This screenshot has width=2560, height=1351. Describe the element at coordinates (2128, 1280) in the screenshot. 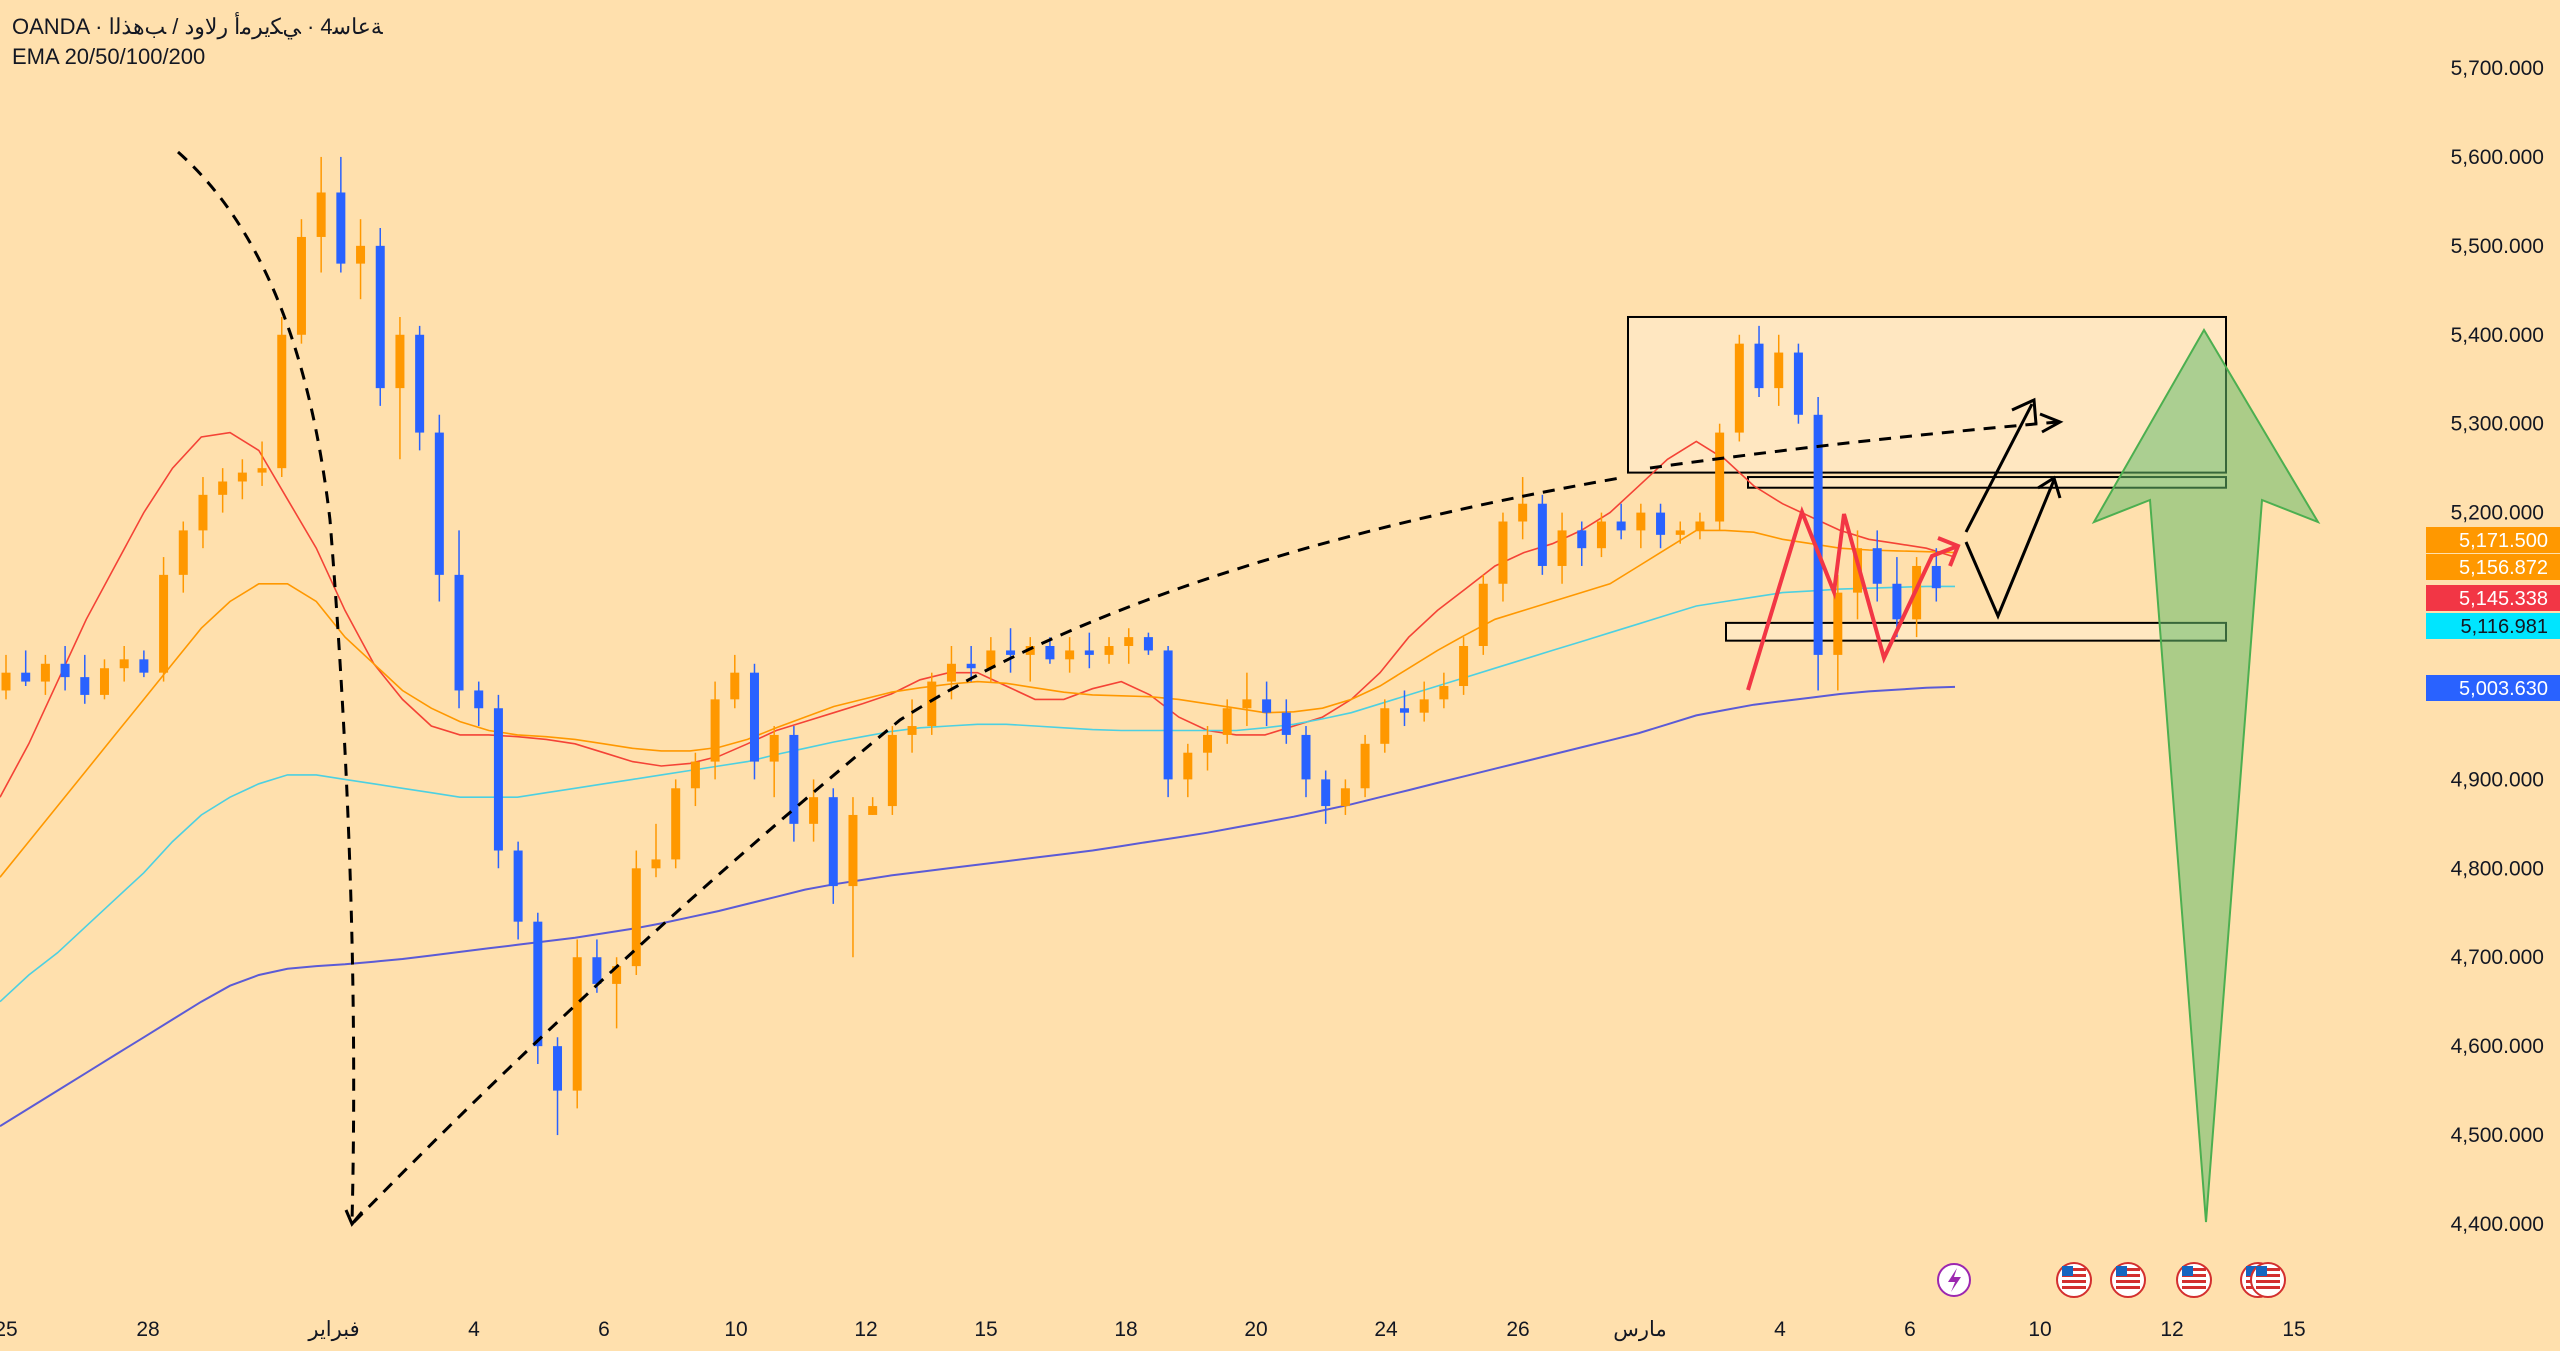

I see `us-flag-event-icon` at that location.